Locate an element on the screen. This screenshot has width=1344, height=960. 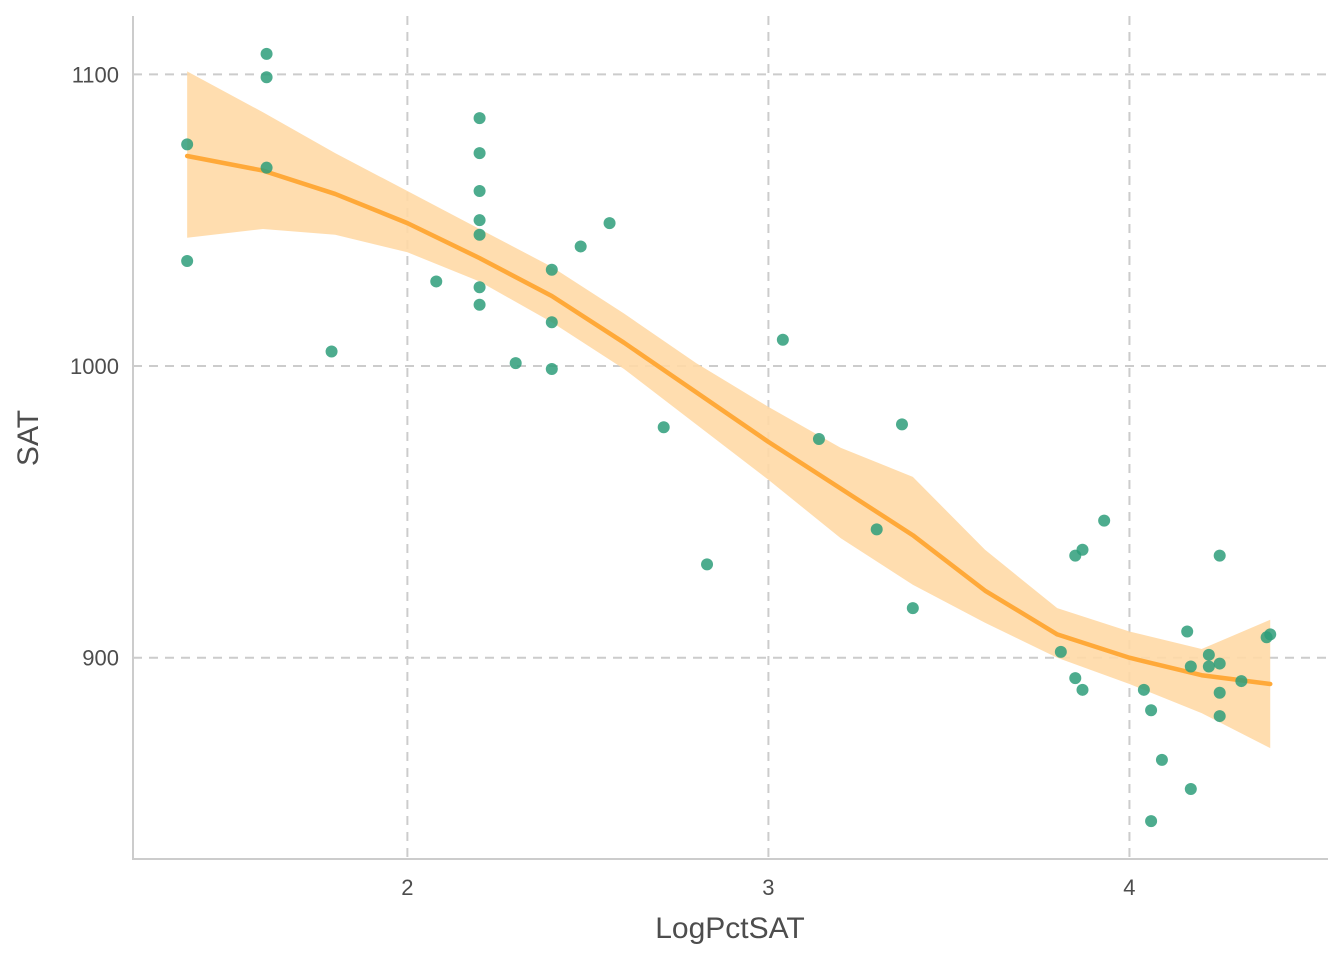
x-tick-label: 4 is located at coordinates (1129, 887).